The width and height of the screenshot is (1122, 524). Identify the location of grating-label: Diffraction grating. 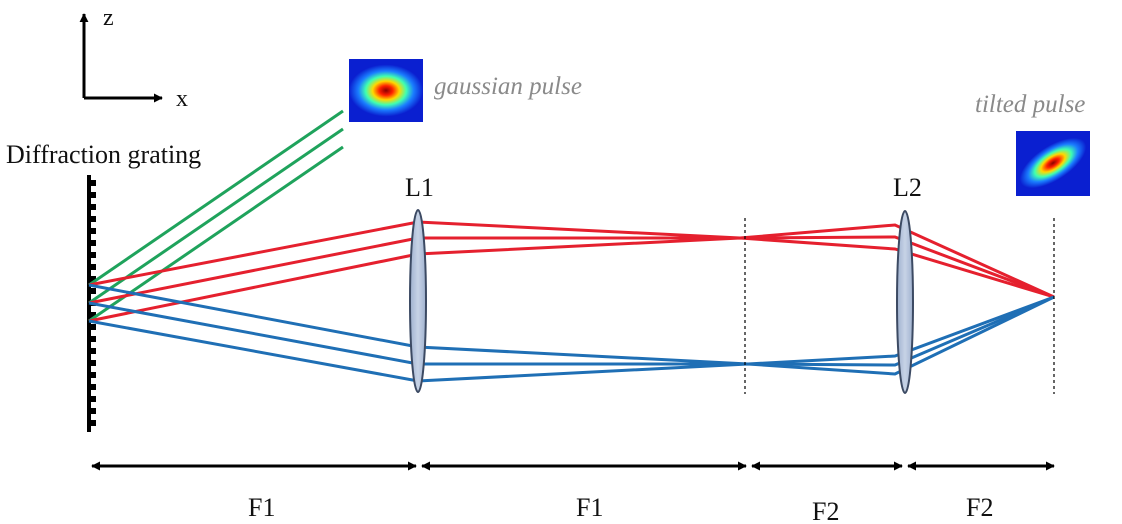
(103, 154).